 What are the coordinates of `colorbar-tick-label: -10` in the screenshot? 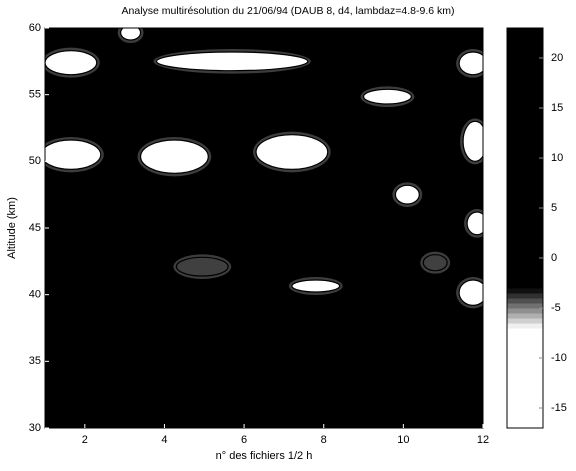 It's located at (559, 358).